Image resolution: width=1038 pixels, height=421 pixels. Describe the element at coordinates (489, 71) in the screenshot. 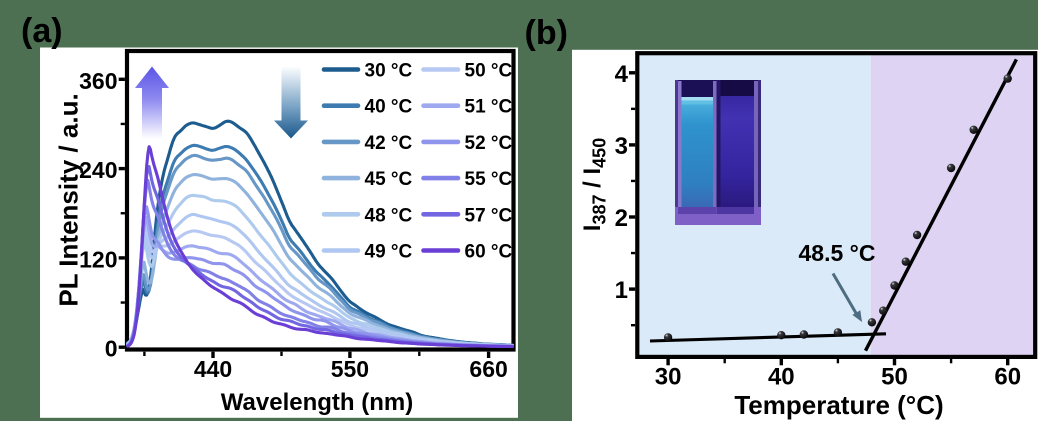

I see `svg-text: 50 °C` at that location.